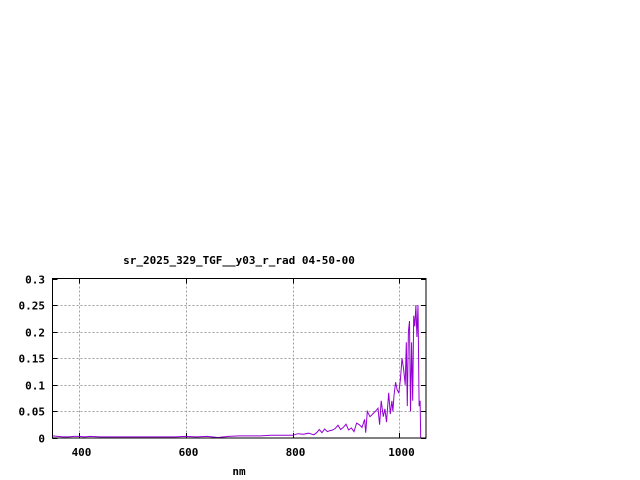 The height and width of the screenshot is (480, 640). I want to click on y-tick-label: 0.25, so click(32, 306).